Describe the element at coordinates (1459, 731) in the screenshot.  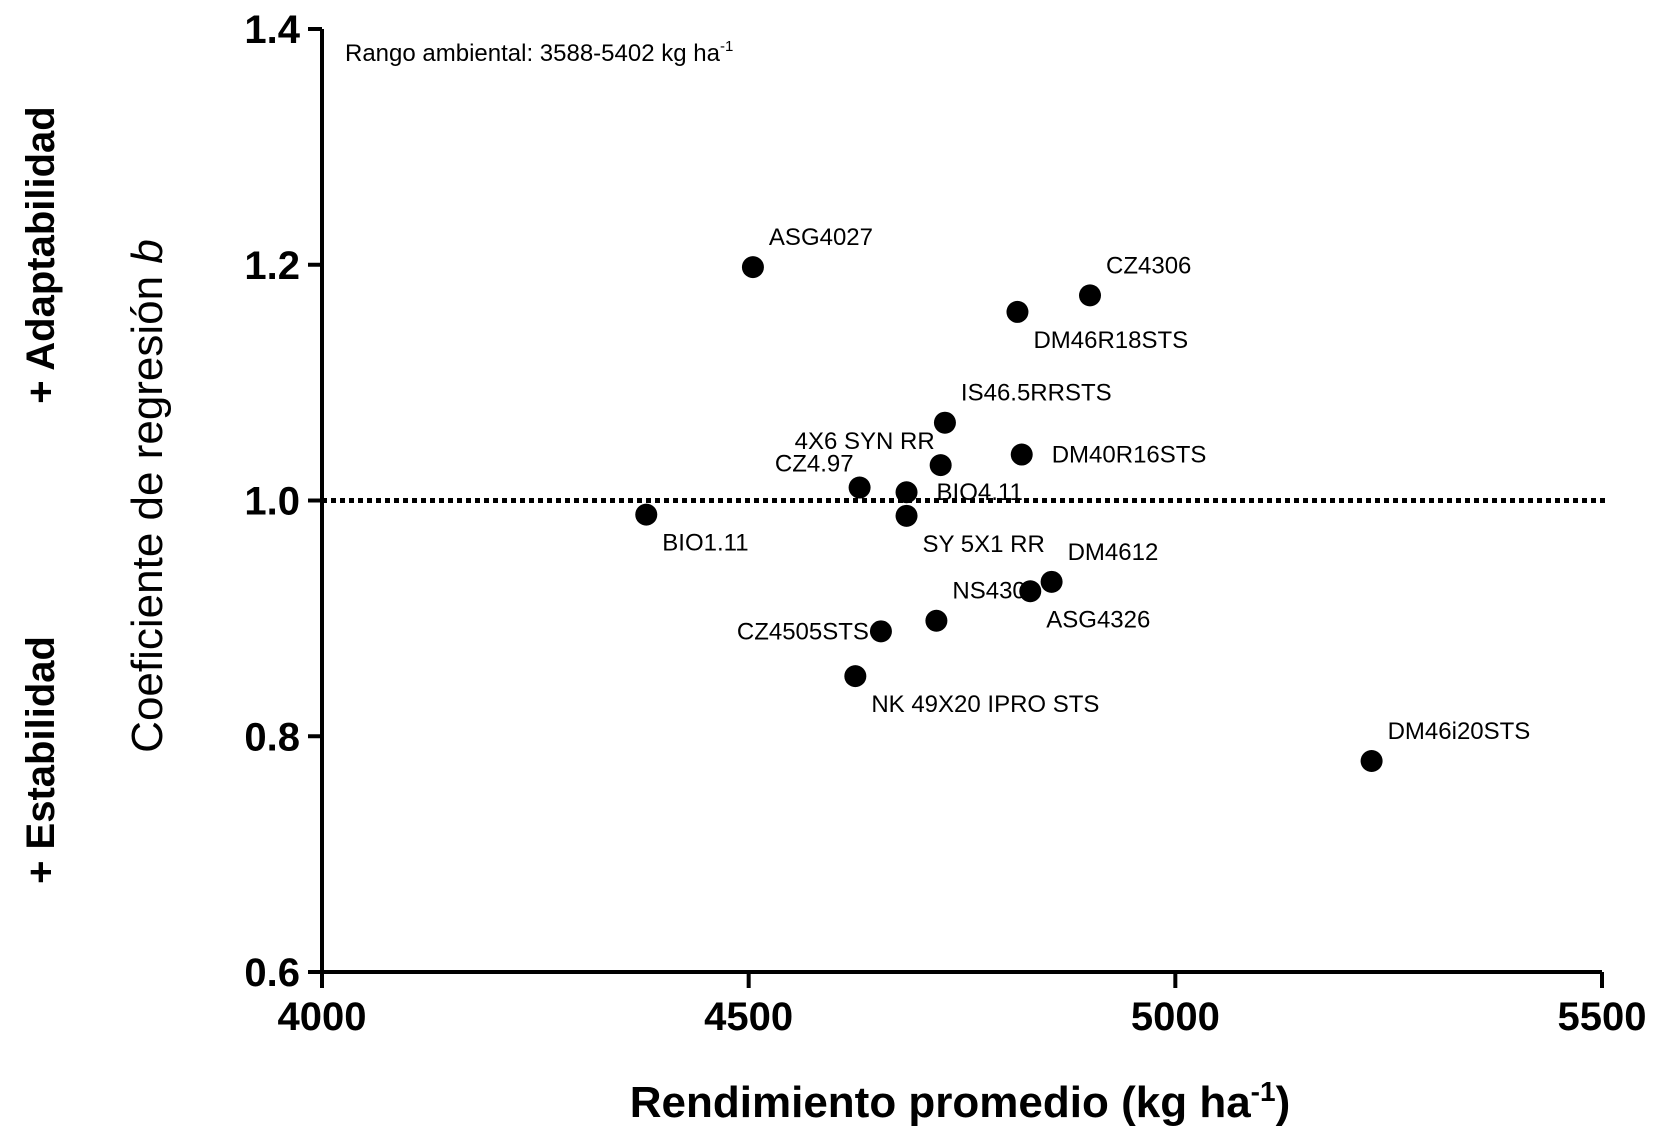
I see `data-point-label: DM46i20STS` at that location.